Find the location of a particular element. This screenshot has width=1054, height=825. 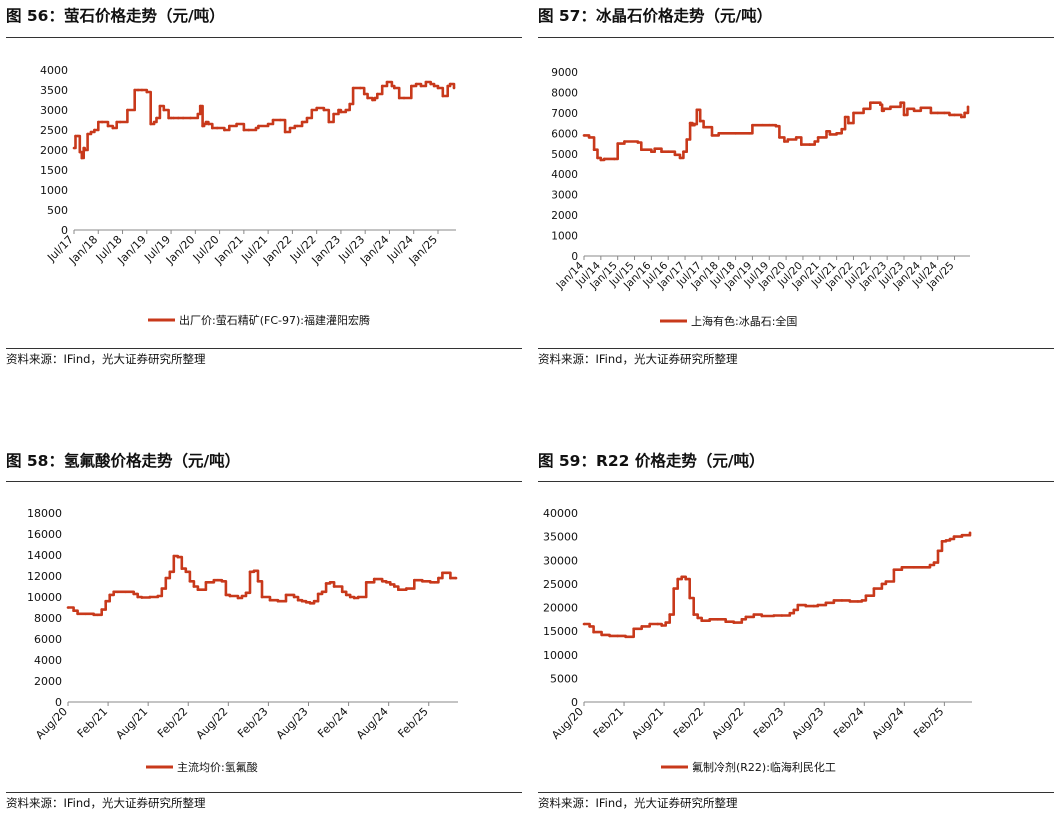

source-rule is located at coordinates (796, 348).